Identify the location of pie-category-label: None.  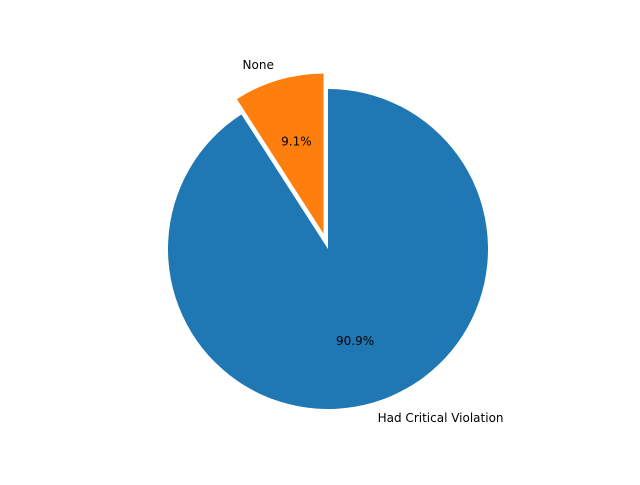
(258, 65).